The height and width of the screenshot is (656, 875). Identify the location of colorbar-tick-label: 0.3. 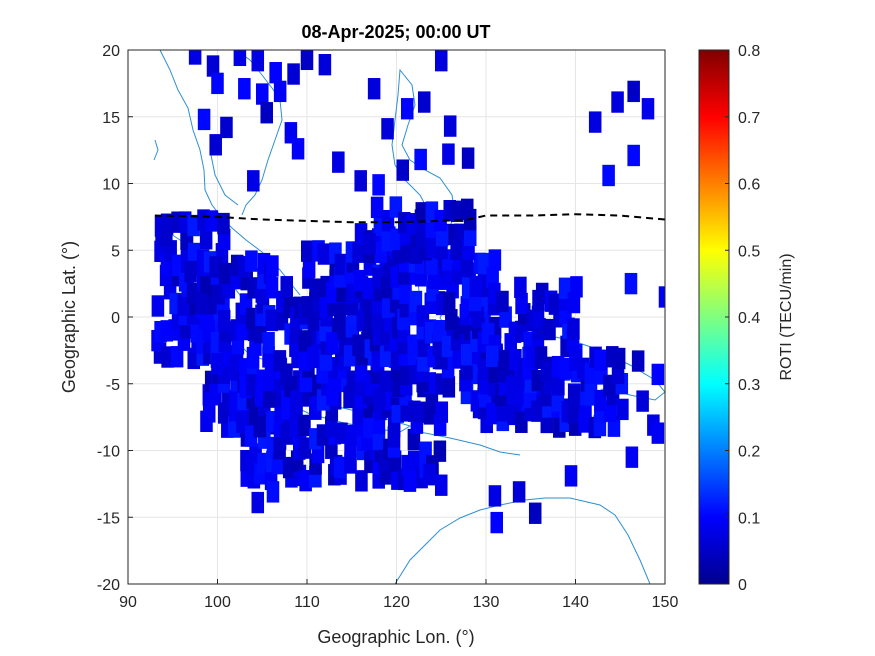
(749, 385).